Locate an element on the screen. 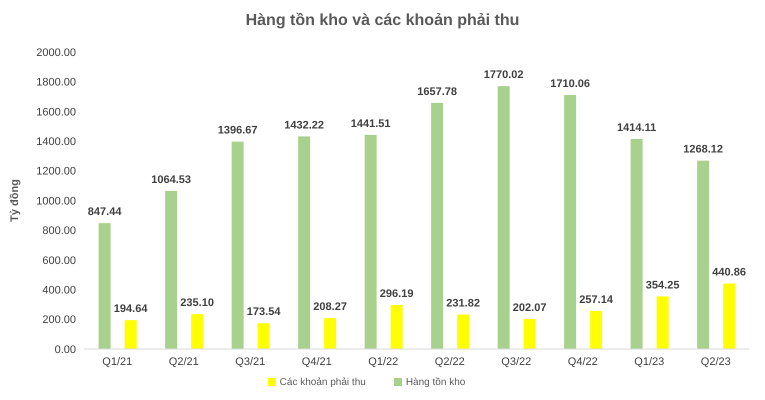 Image resolution: width=765 pixels, height=400 pixels. y-tick-label: 1600.00 is located at coordinates (56, 112).